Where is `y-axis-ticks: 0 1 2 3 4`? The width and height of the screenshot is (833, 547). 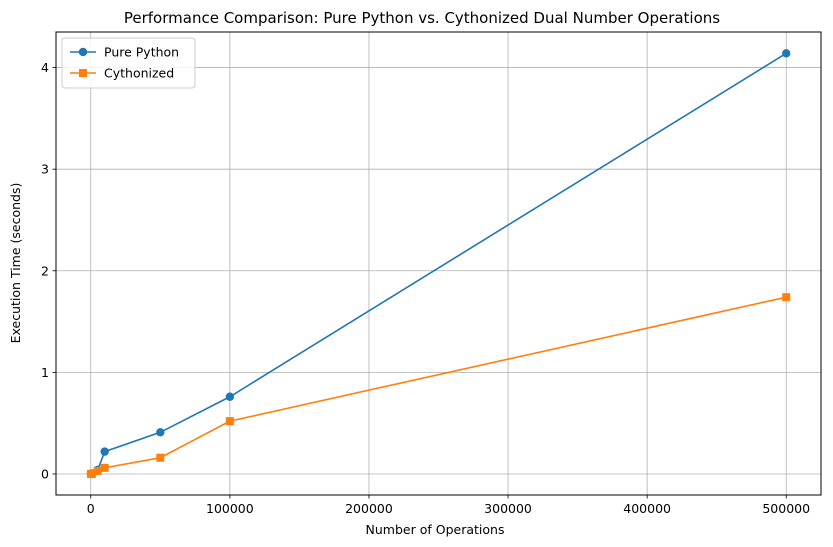 y-axis-ticks: 0 1 2 3 4 is located at coordinates (48, 270).